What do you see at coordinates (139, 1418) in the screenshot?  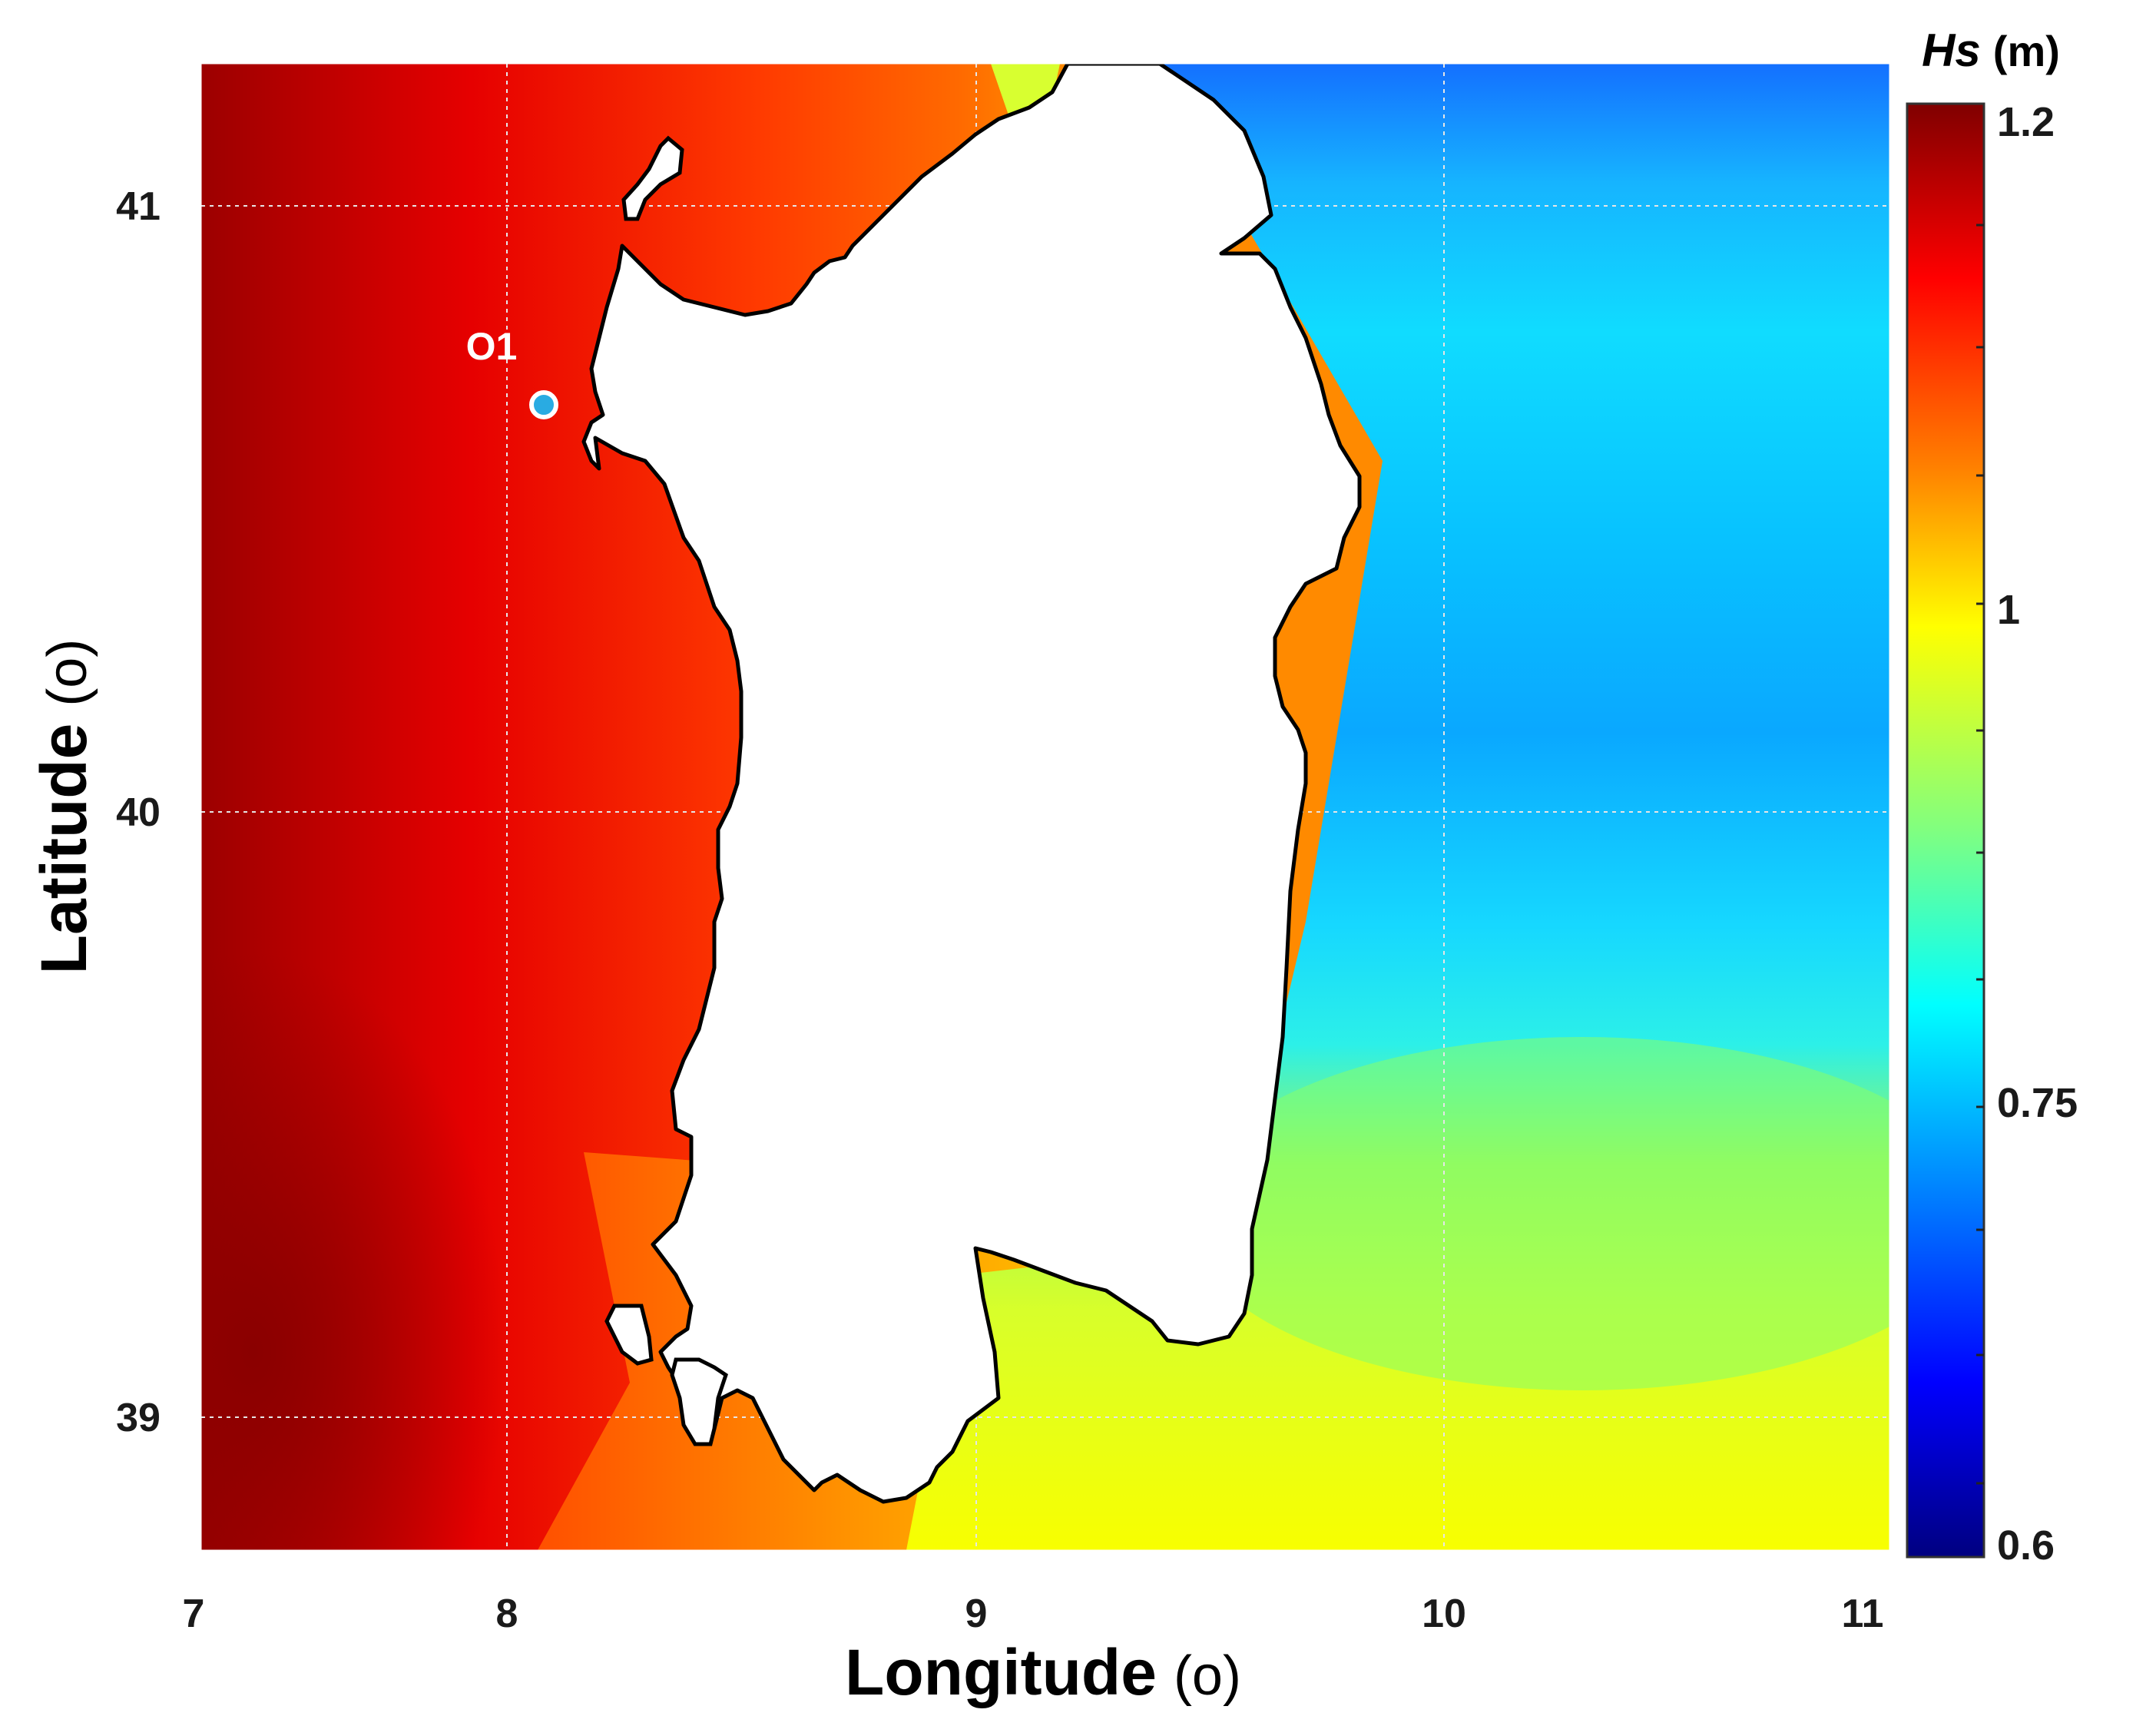 I see `y-tick-label: 39` at bounding box center [139, 1418].